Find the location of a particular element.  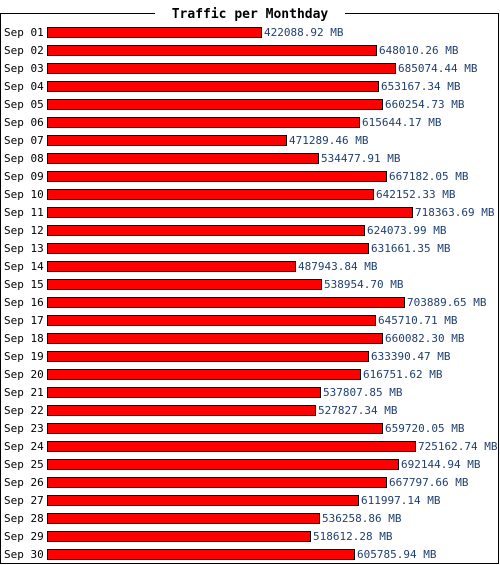

value-label: 703889.65 MB is located at coordinates (447, 302).